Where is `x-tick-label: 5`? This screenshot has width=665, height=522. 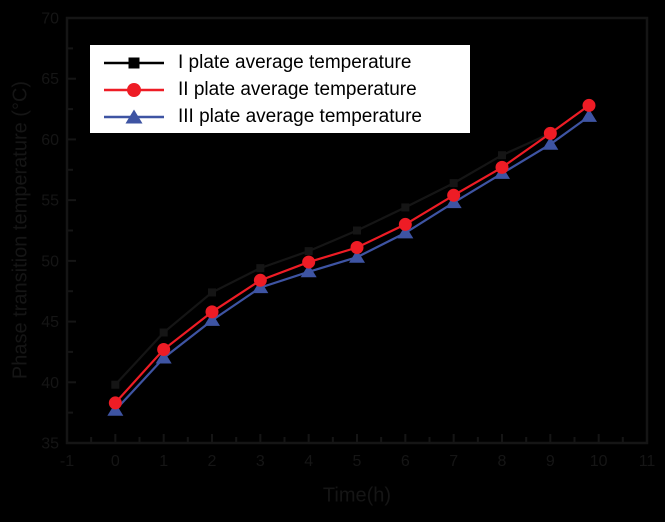 x-tick-label: 5 is located at coordinates (357, 461).